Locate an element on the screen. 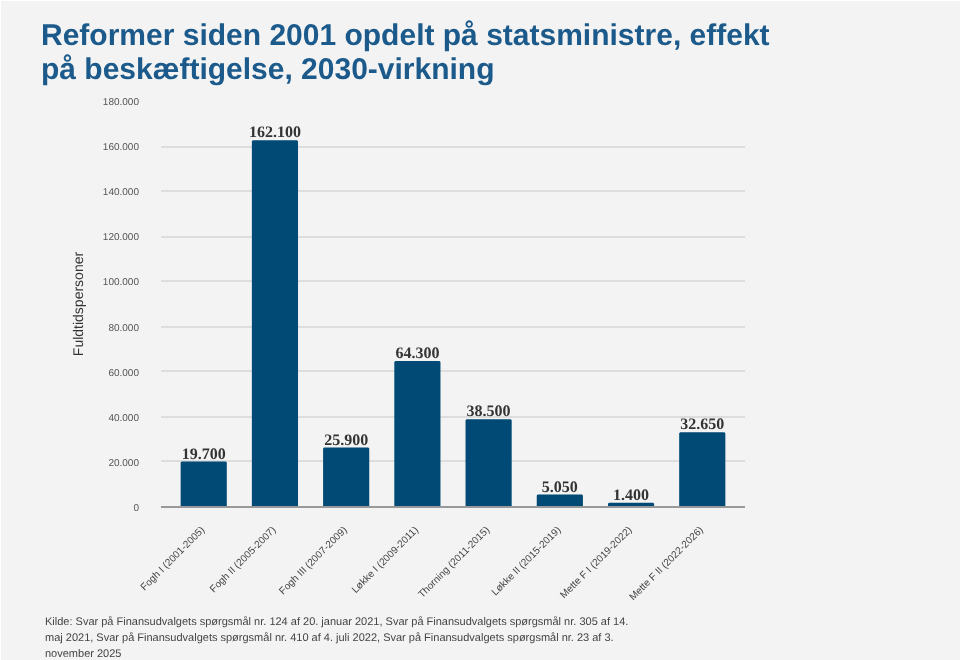  data-label: 32.650 is located at coordinates (702, 424).